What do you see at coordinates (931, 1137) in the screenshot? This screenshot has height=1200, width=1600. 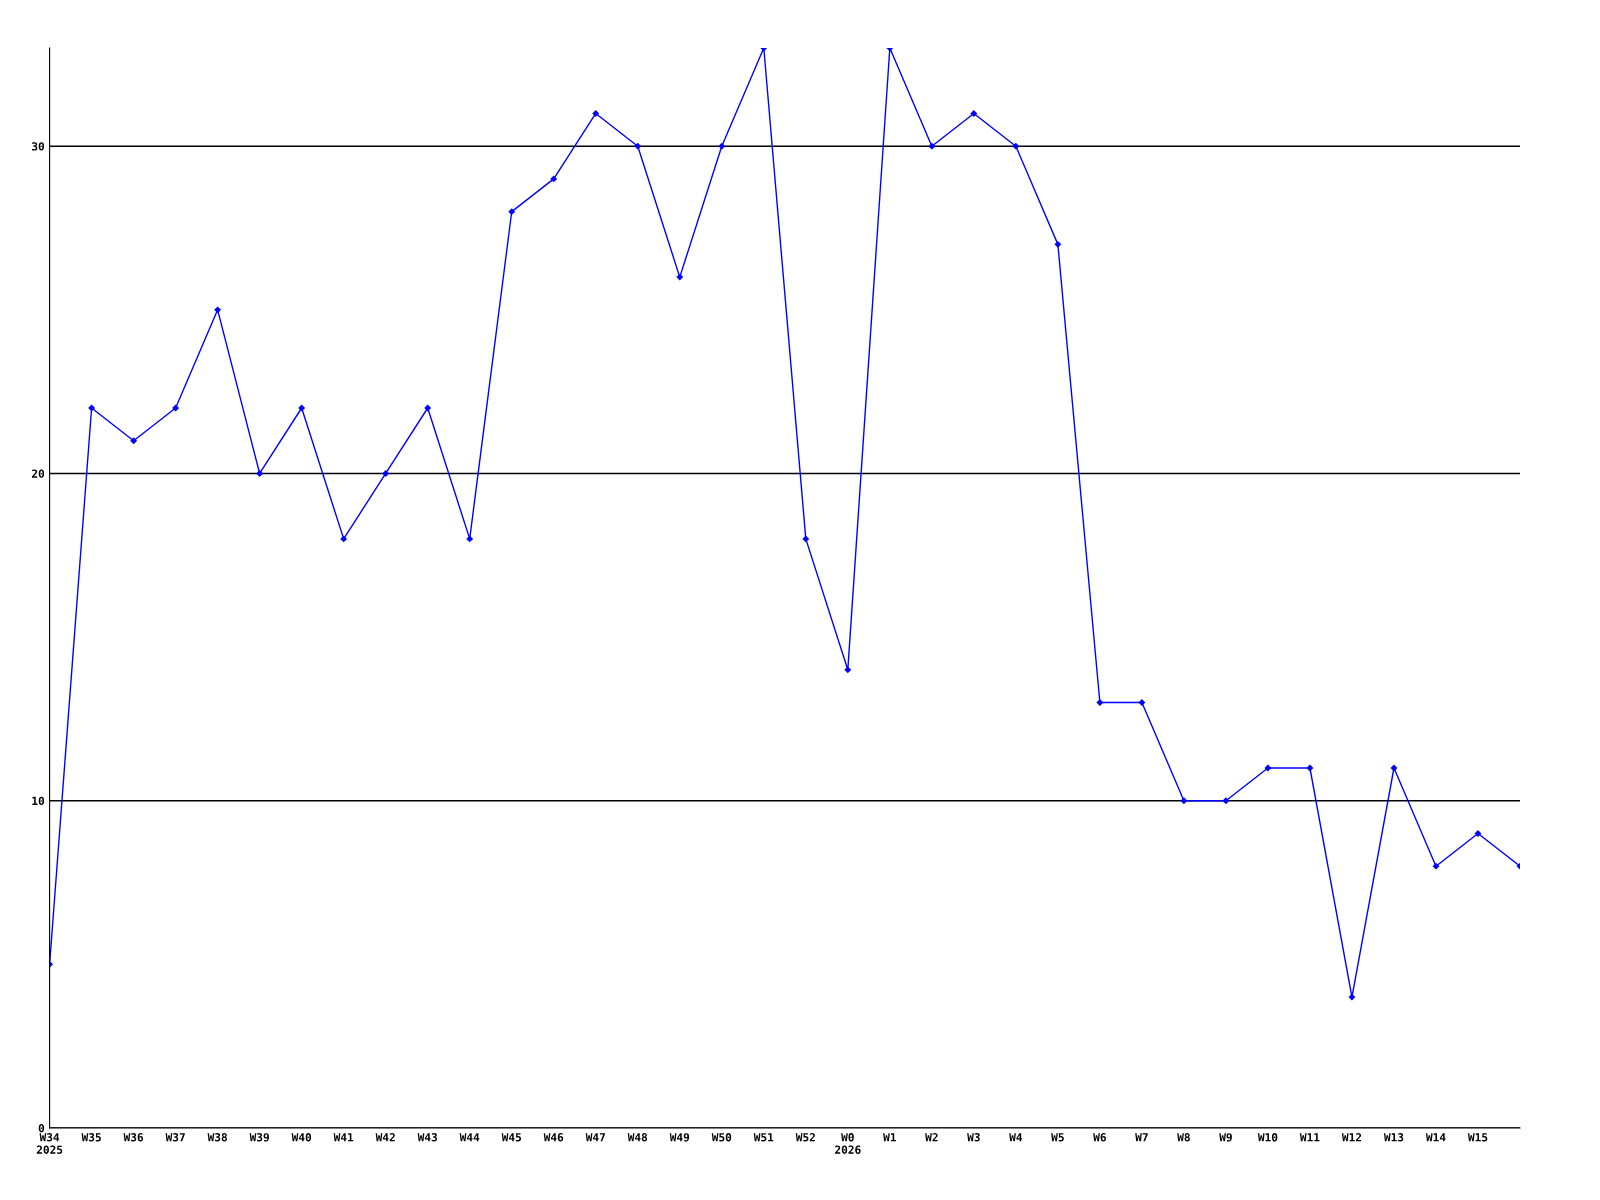 I see `x-tick-label: W2` at bounding box center [931, 1137].